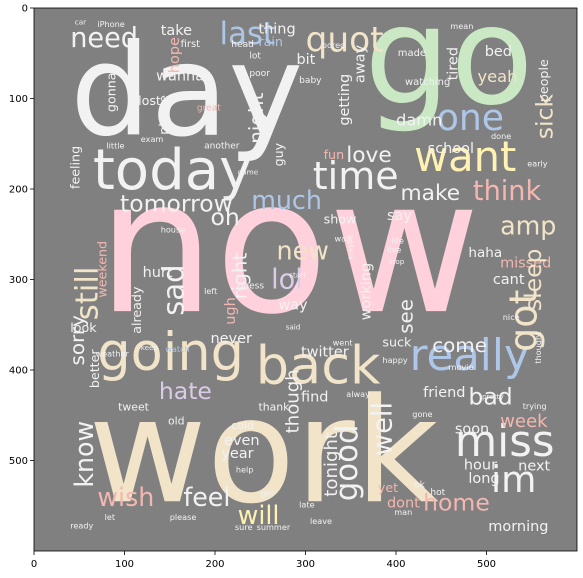  Describe the element at coordinates (152, 139) in the screenshot. I see `word-exam: exam` at that location.